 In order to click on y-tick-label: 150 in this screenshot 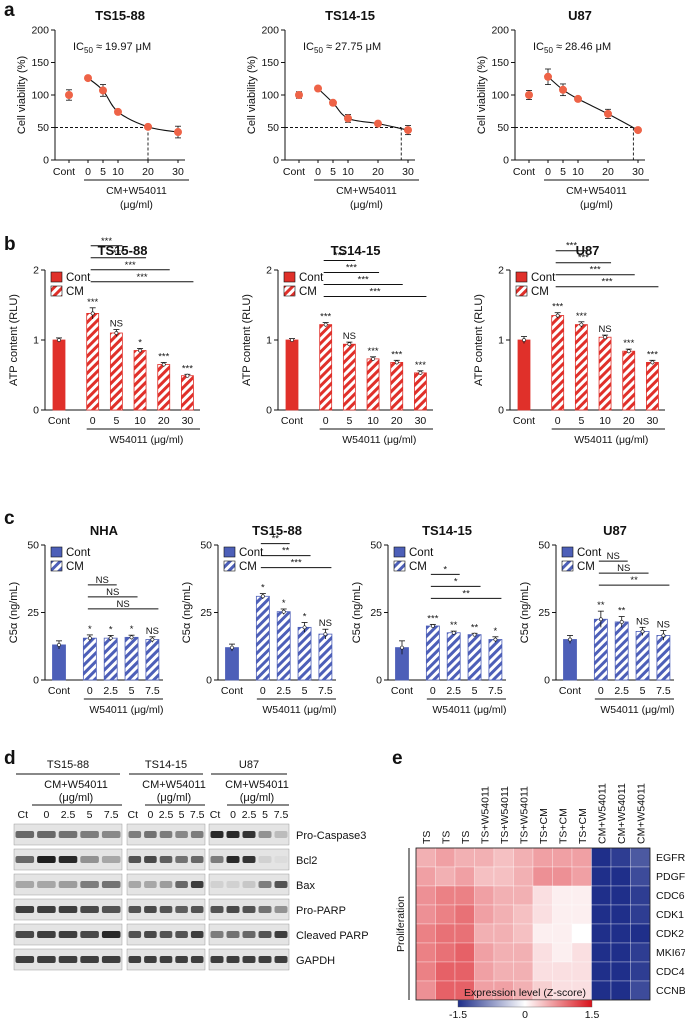, I will do `click(270, 63)`.